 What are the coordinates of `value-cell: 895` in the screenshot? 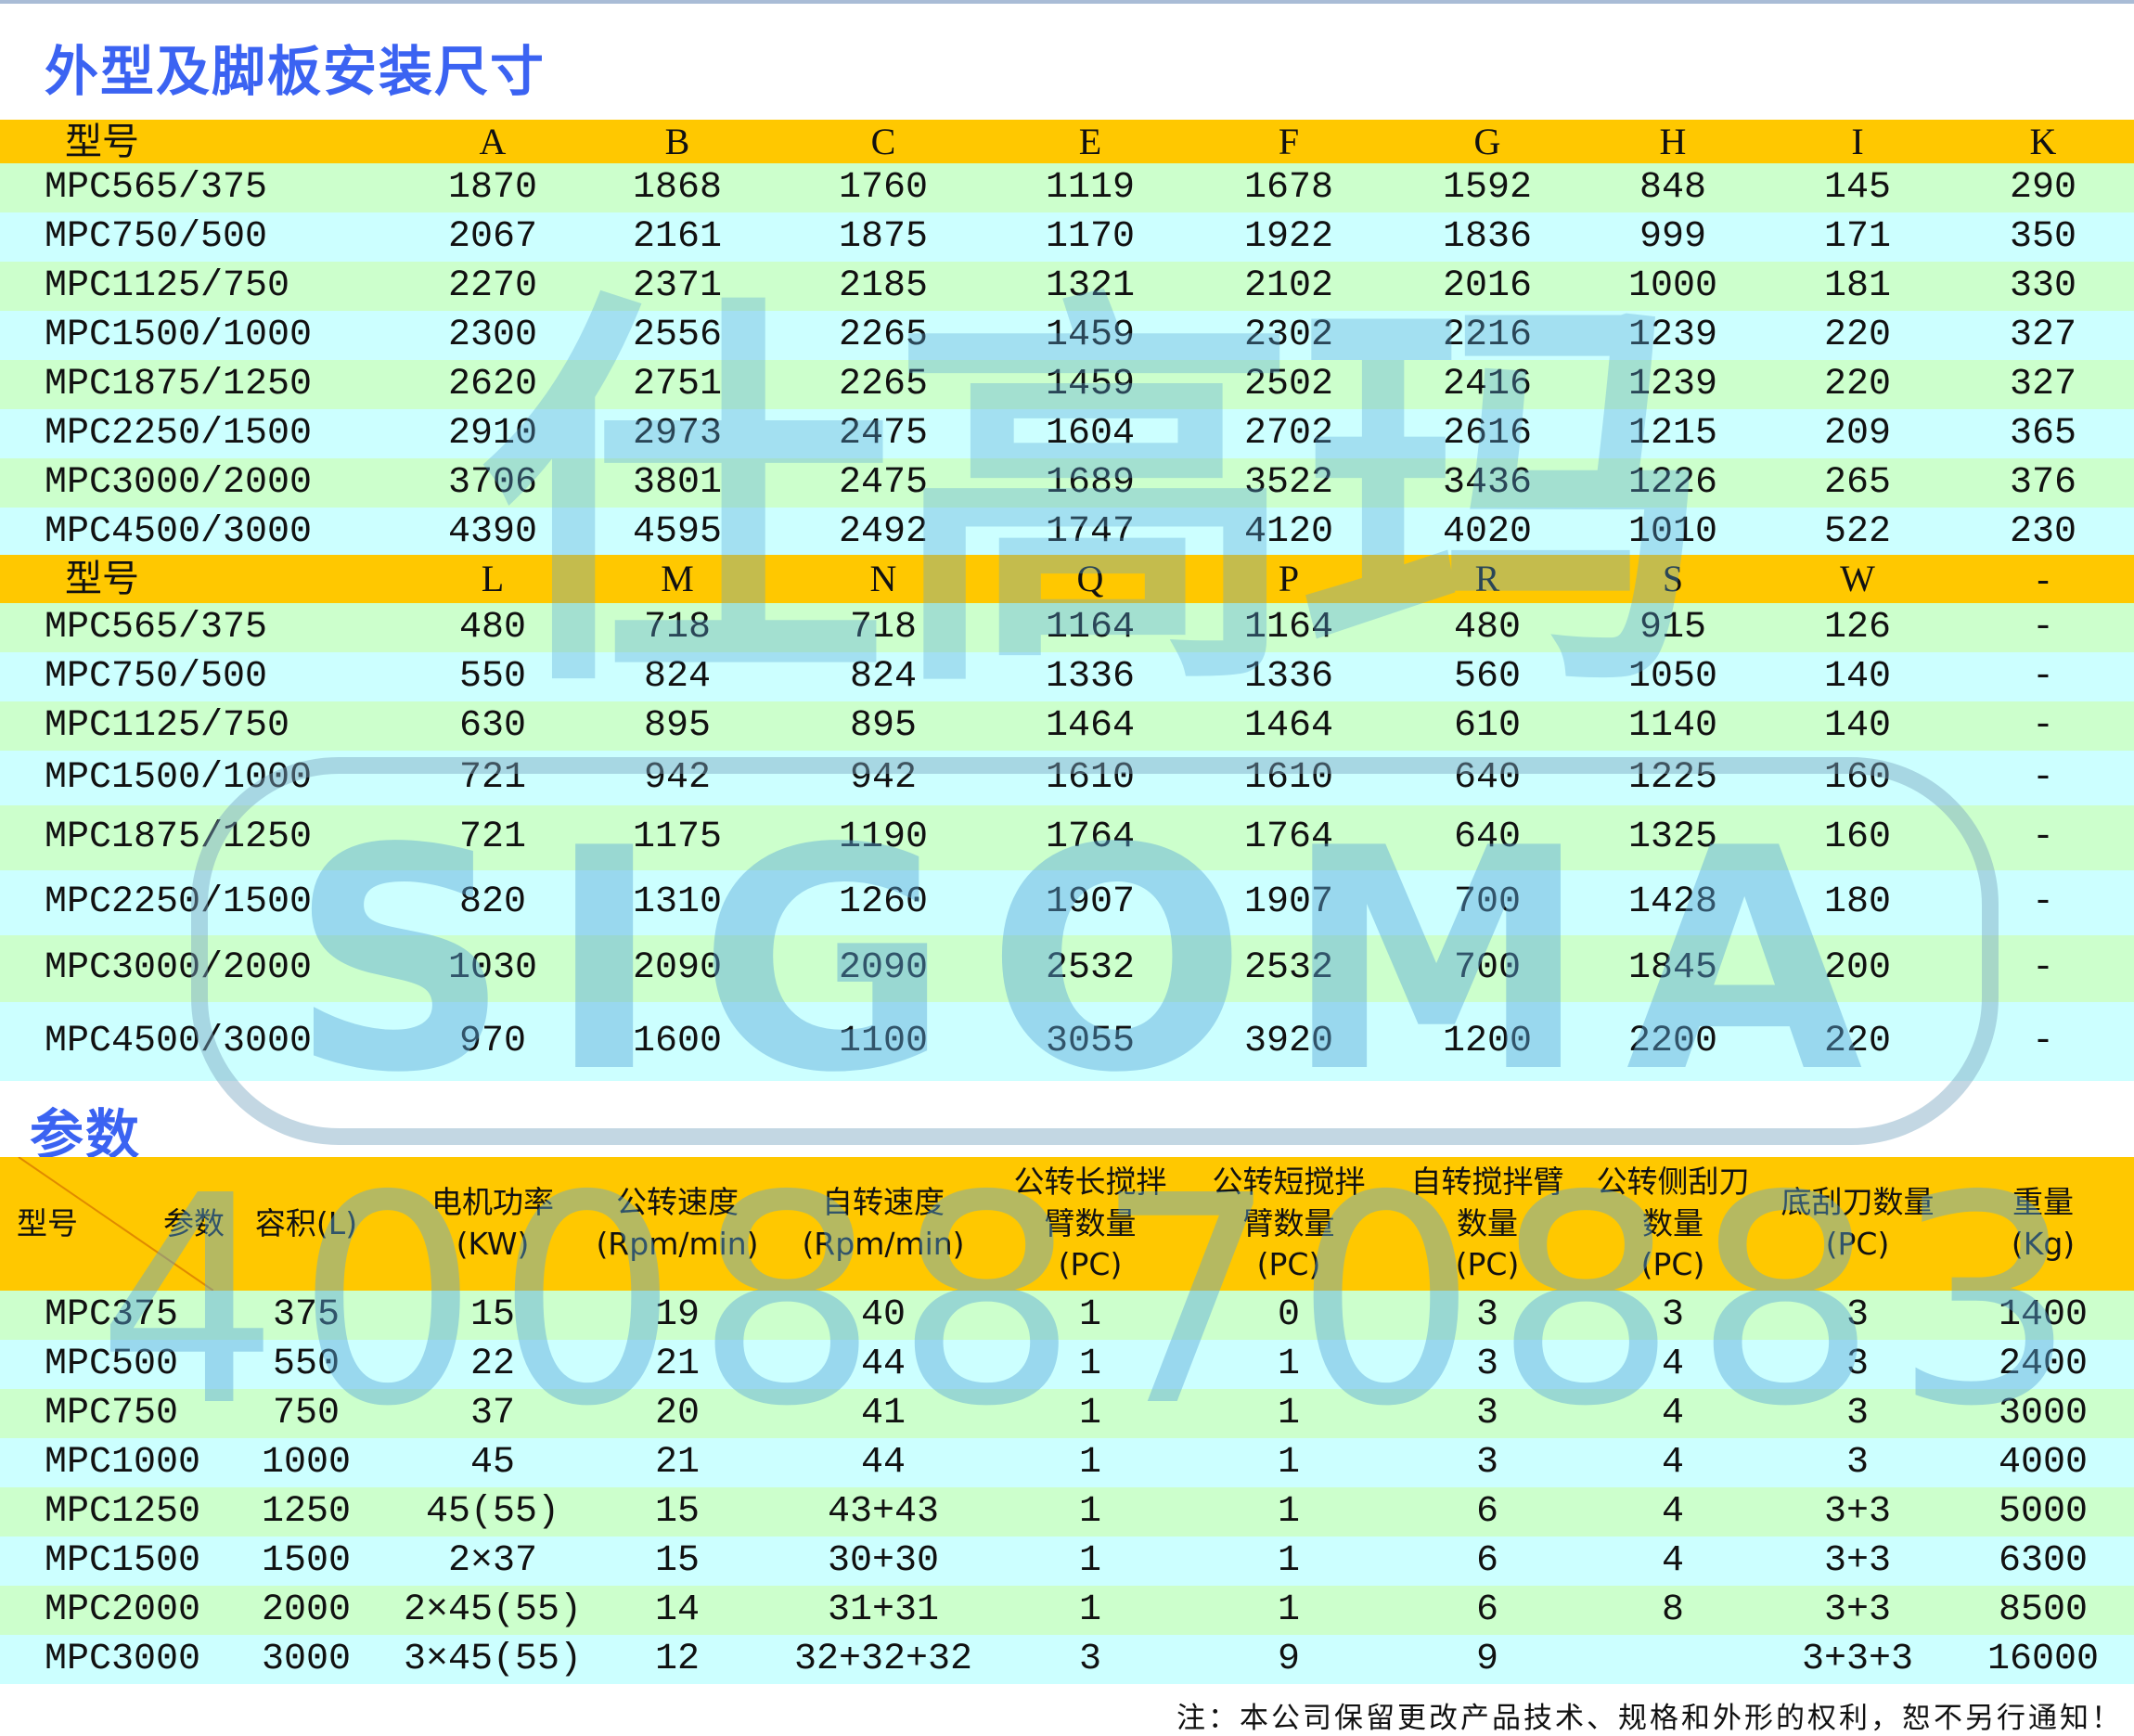 It's located at (883, 725).